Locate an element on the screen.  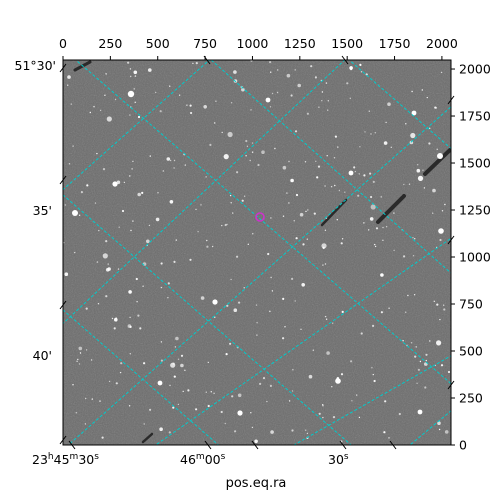
right-tick-label: 1250 is located at coordinates (475, 210).